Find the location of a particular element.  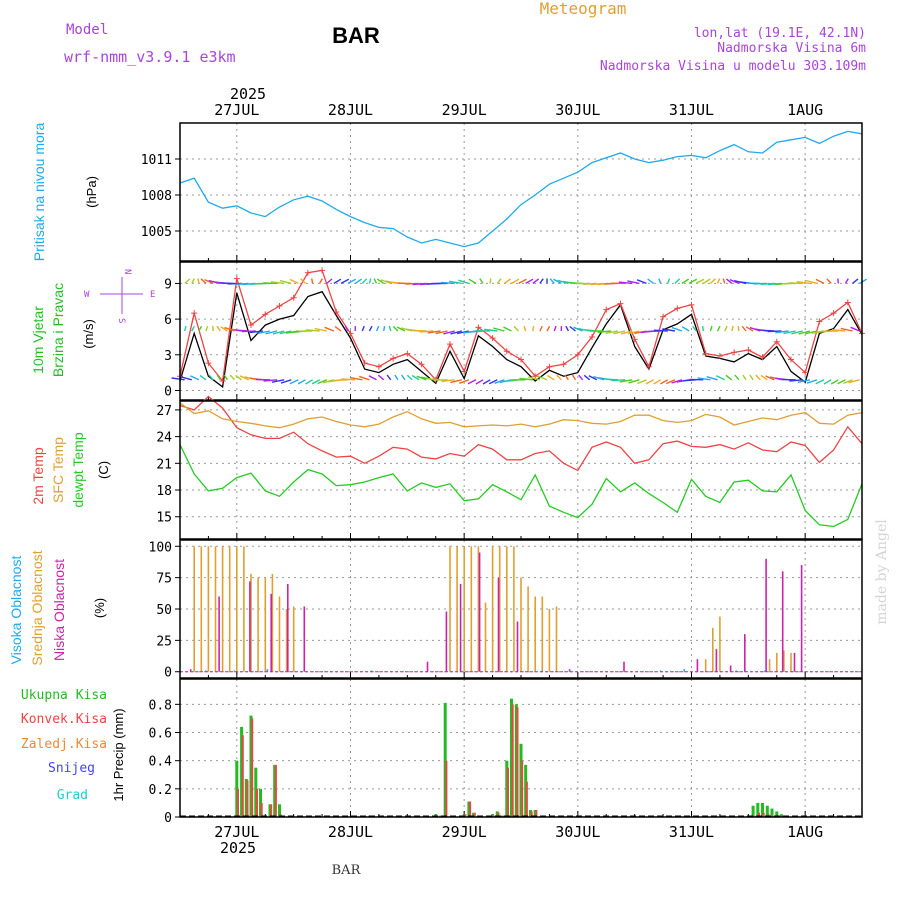

compass-east: E is located at coordinates (152, 295).